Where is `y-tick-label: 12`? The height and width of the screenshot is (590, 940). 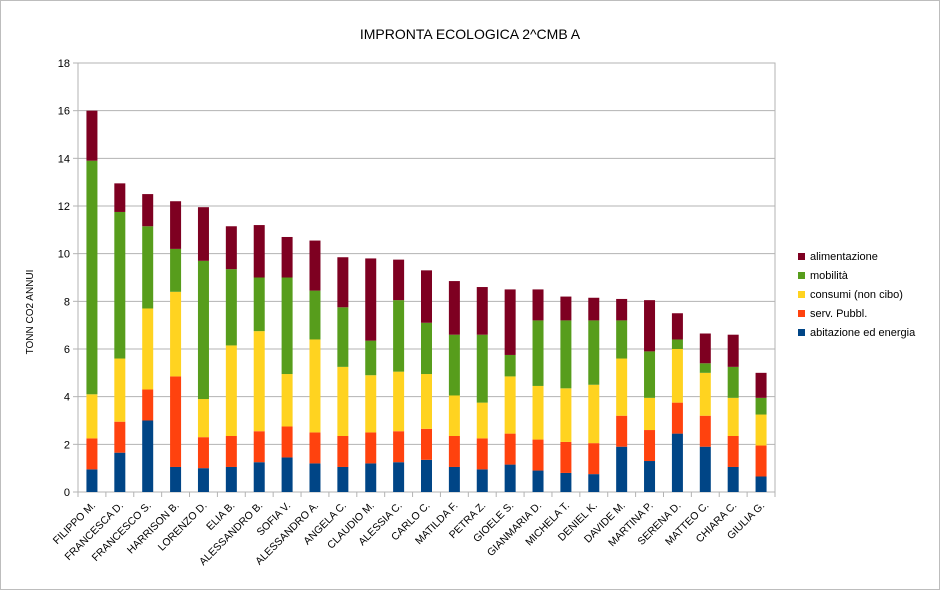 y-tick-label: 12 is located at coordinates (64, 207).